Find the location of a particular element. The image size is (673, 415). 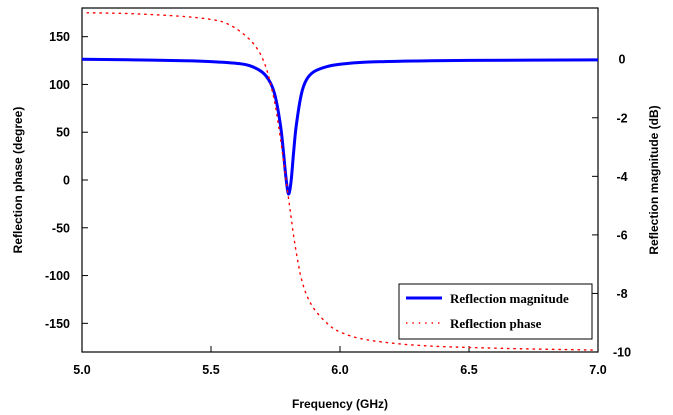

left-y-tick-label: 0 is located at coordinates (66, 181).